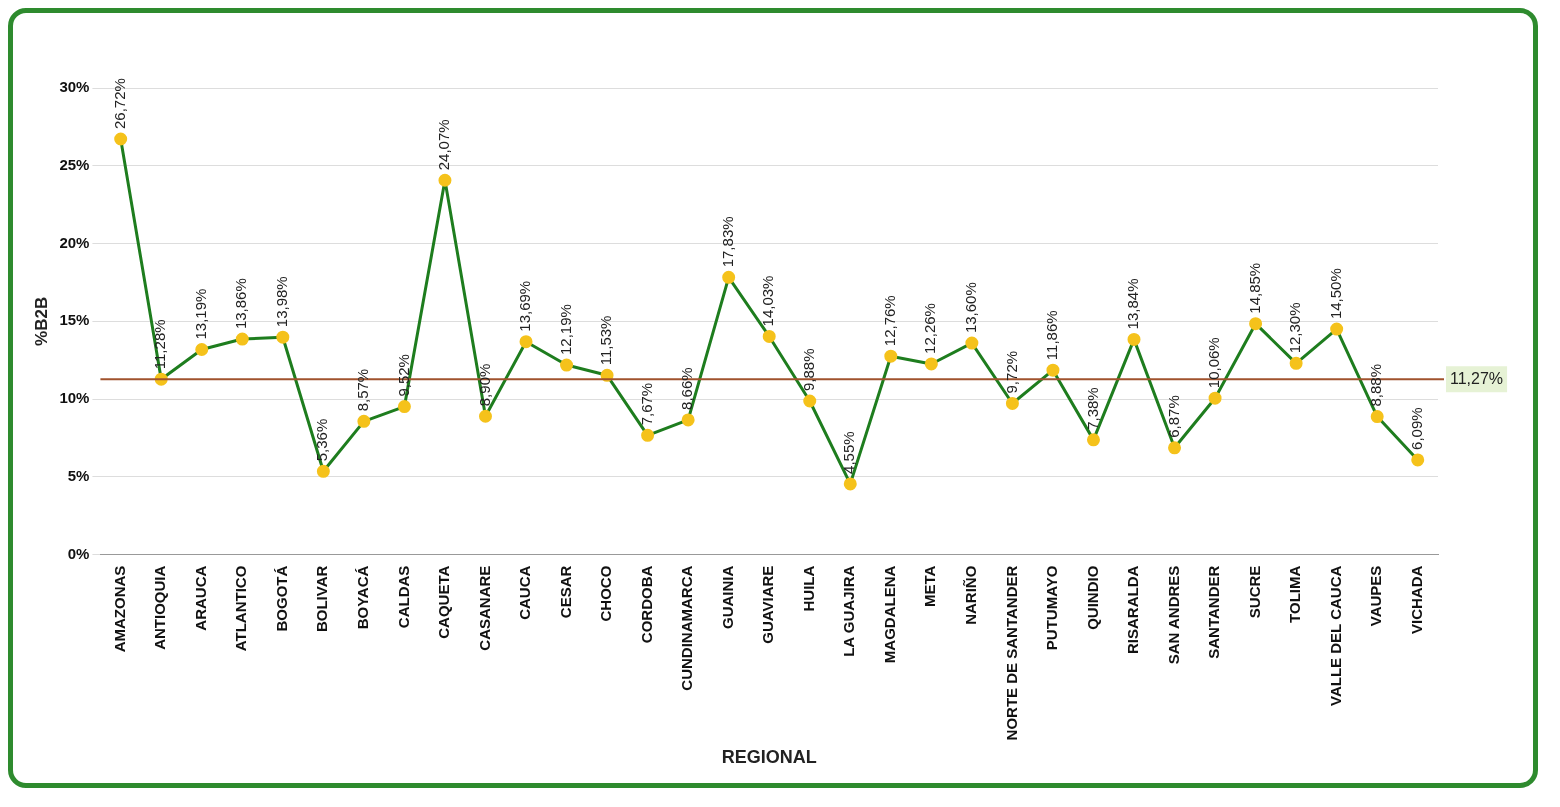 Image resolution: width=1560 pixels, height=807 pixels. What do you see at coordinates (808, 369) in the screenshot?
I see `data-label: 9,88%` at bounding box center [808, 369].